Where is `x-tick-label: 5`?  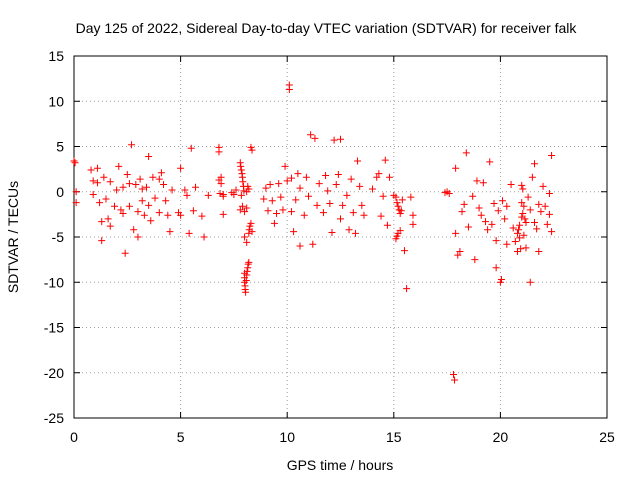 x-tick-label: 5 is located at coordinates (181, 437).